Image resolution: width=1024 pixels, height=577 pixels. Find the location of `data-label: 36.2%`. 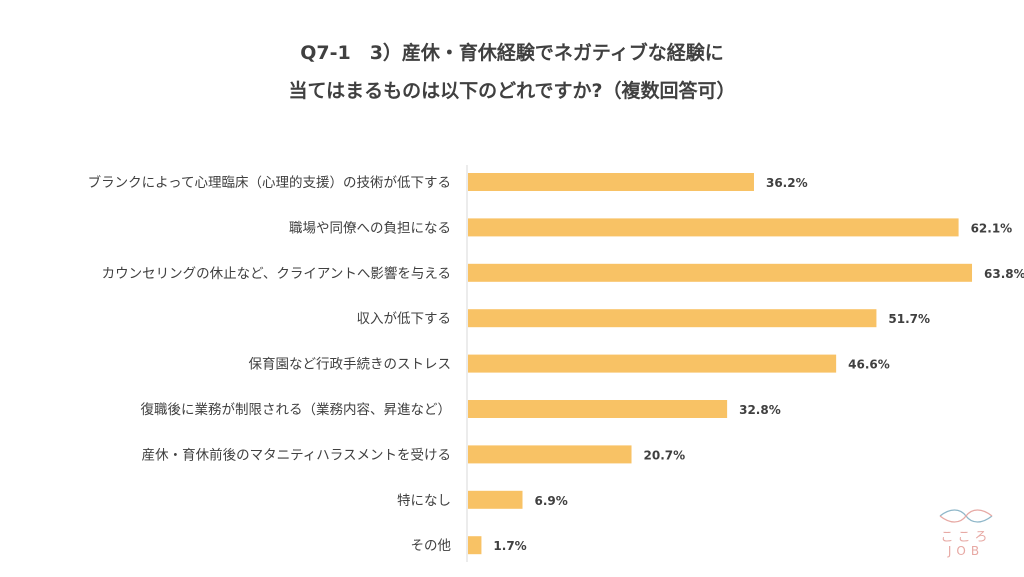

data-label: 36.2% is located at coordinates (787, 183).